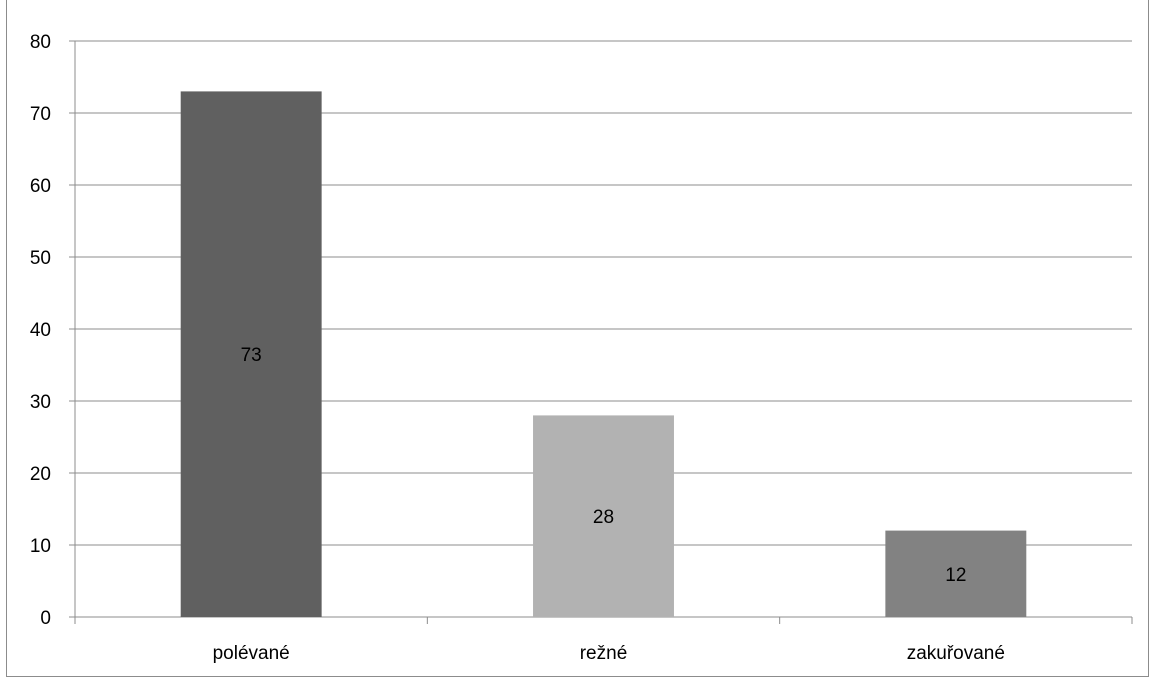  I want to click on x-category-label: zakuřované, so click(956, 653).